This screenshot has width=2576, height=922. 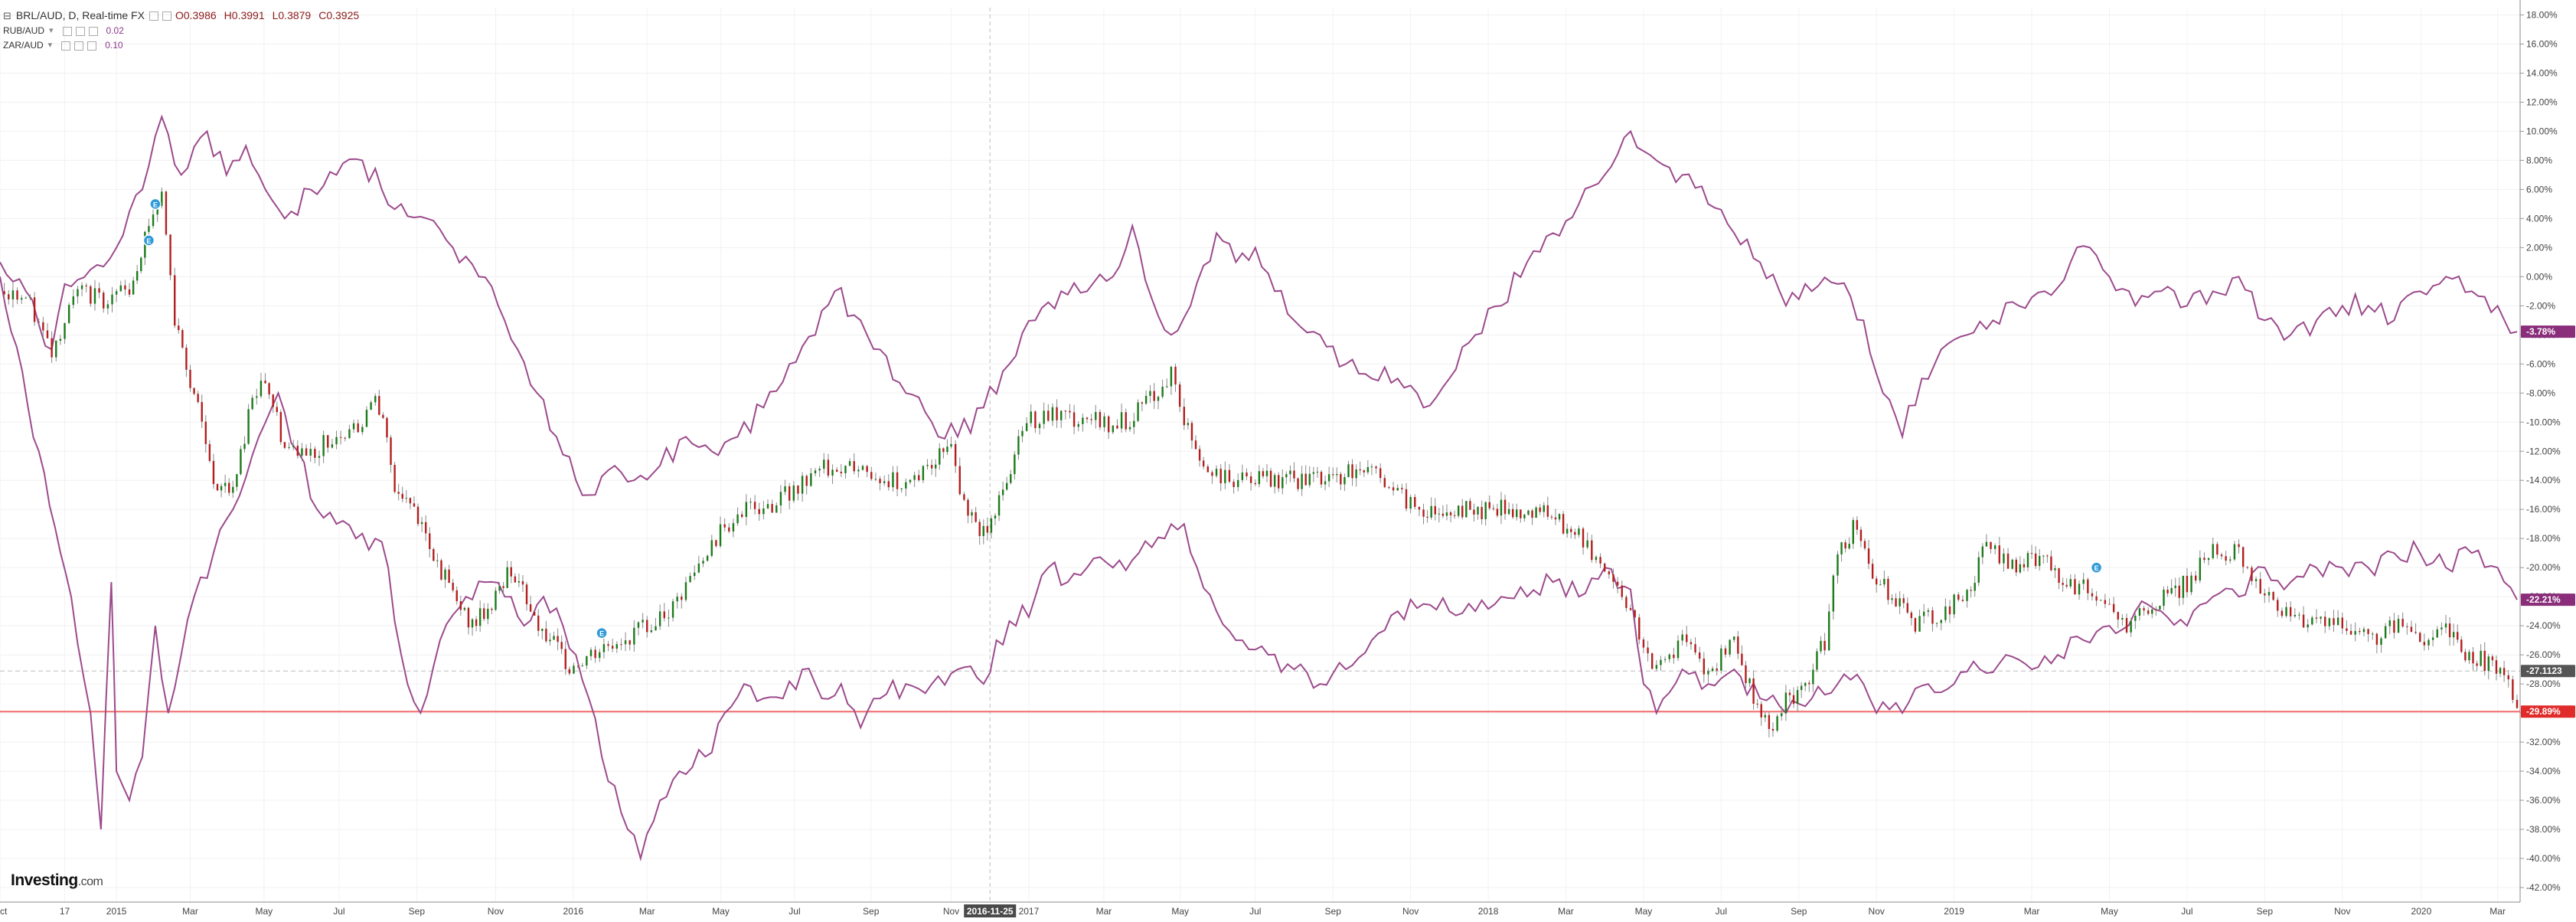 I want to click on symbol-title: BRL/AUD, D, Real-time FX, so click(x=80, y=15).